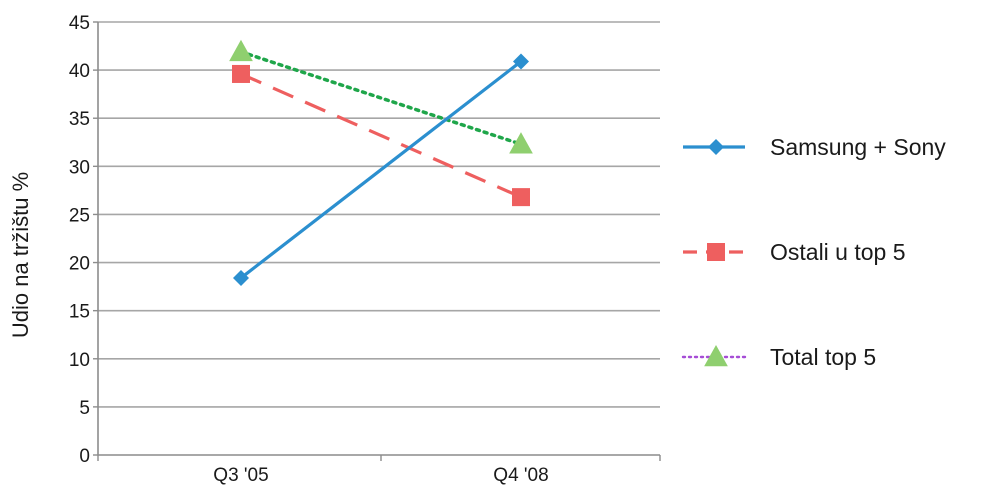 This screenshot has height=489, width=987. Describe the element at coordinates (823, 357) in the screenshot. I see `legend-label: Total top 5` at that location.